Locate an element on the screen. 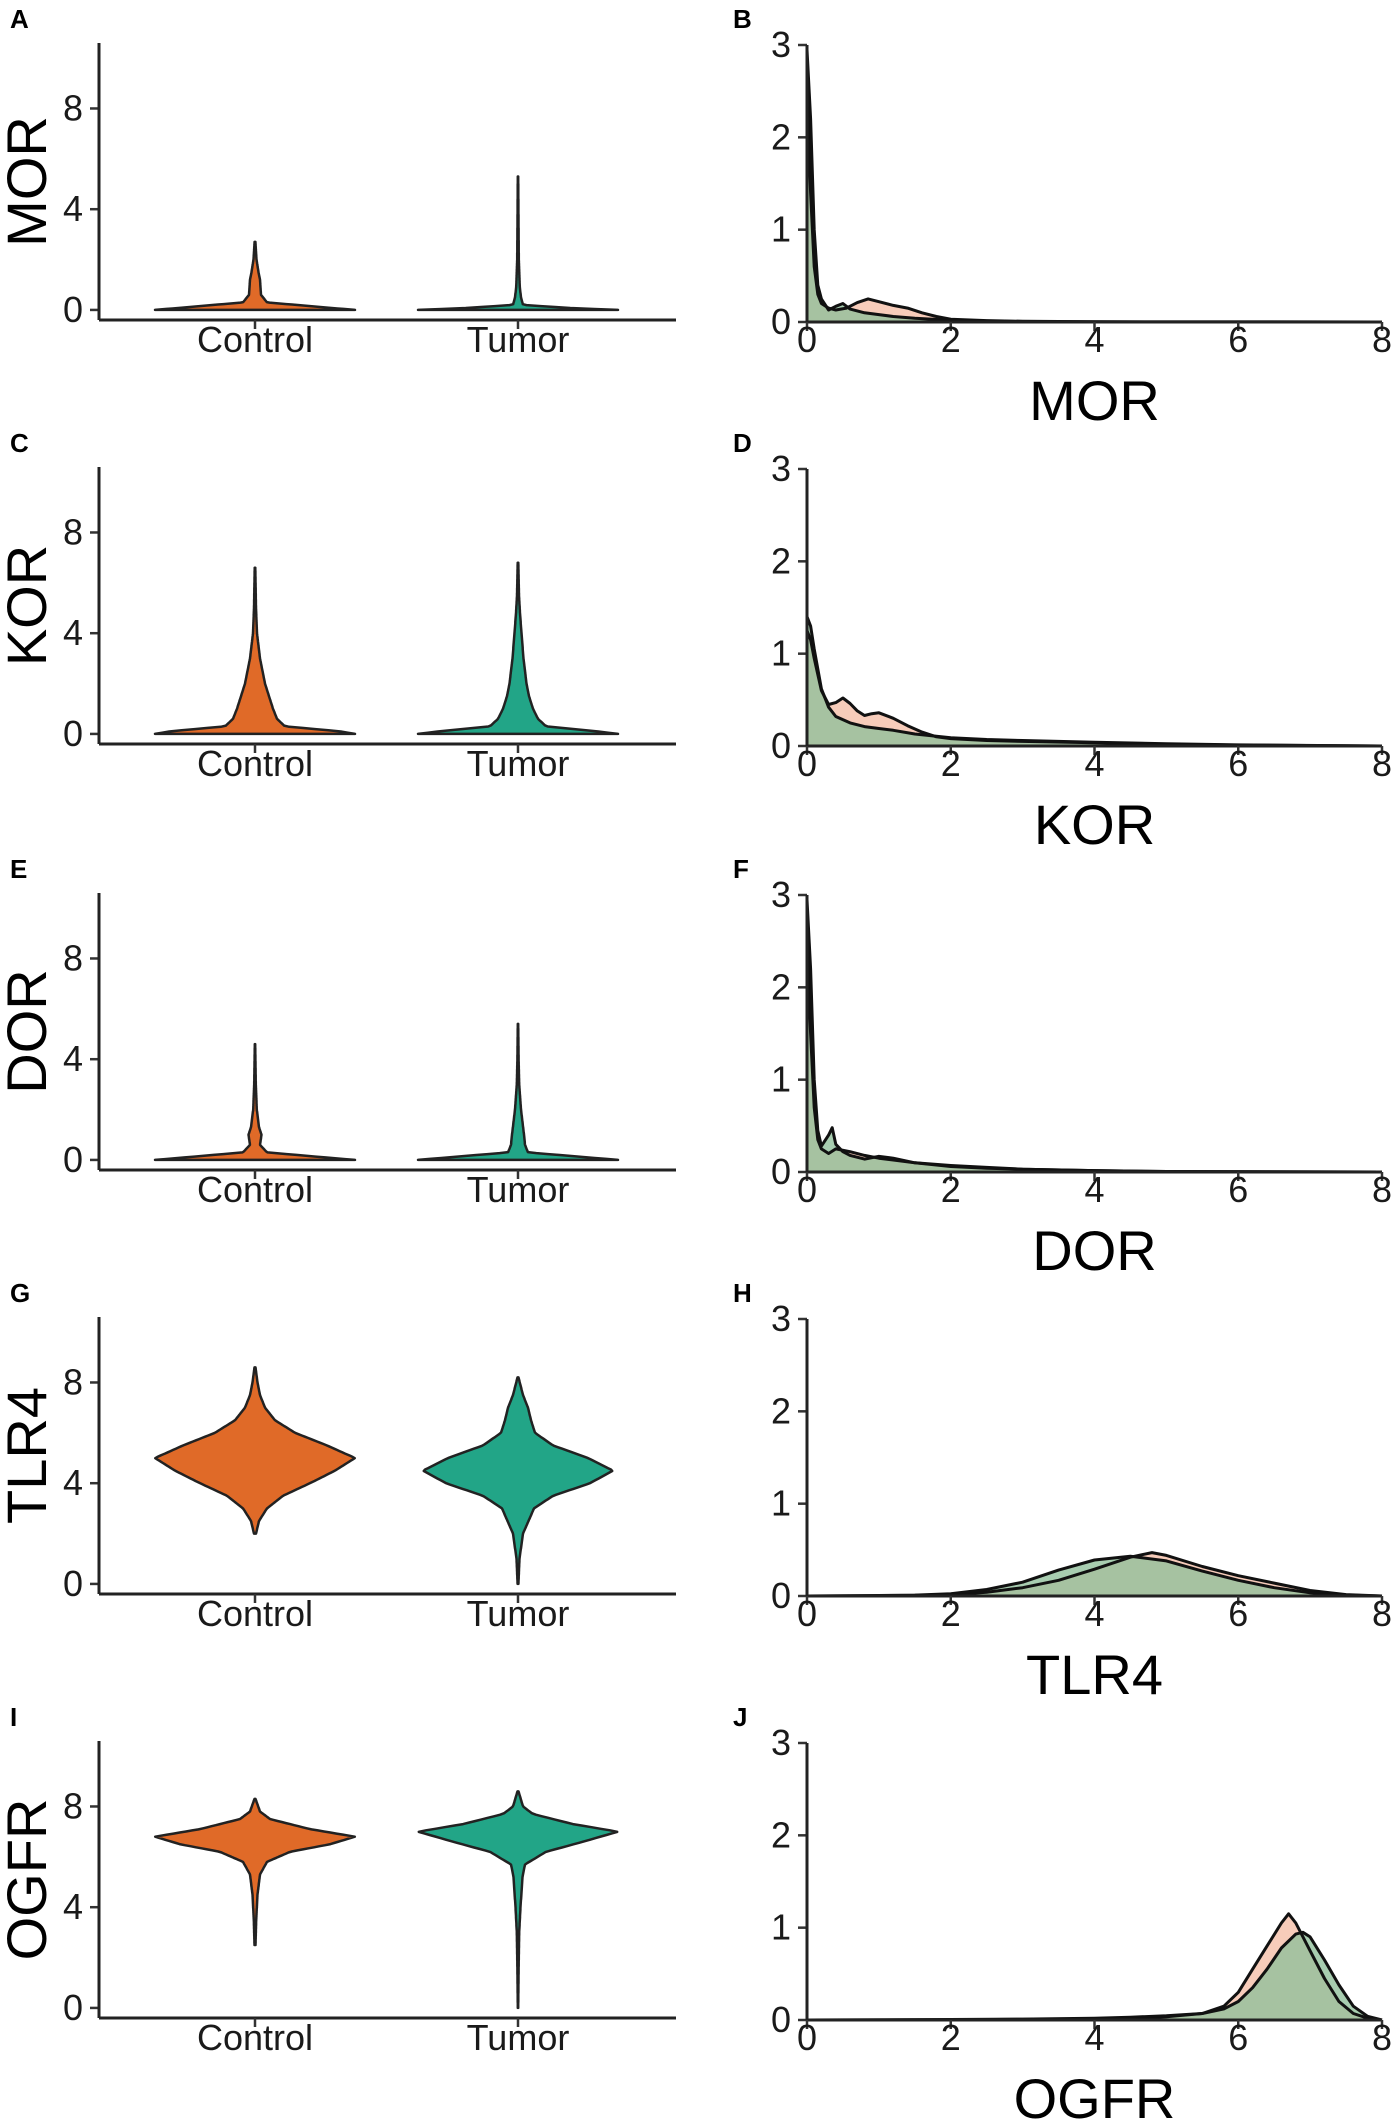 Image resolution: width=1393 pixels, height=2124 pixels. panel-letter: A is located at coordinates (19, 19).